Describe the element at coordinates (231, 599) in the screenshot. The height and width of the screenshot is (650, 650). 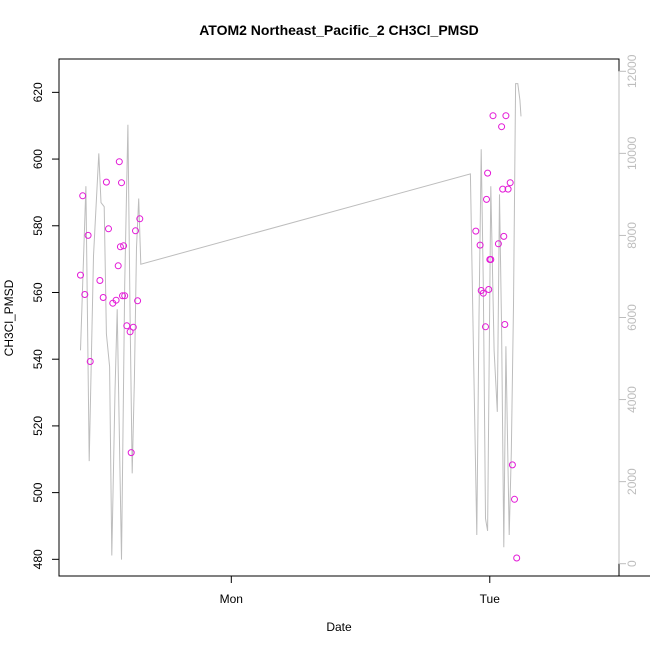
I see `x-tick-label: Mon` at that location.